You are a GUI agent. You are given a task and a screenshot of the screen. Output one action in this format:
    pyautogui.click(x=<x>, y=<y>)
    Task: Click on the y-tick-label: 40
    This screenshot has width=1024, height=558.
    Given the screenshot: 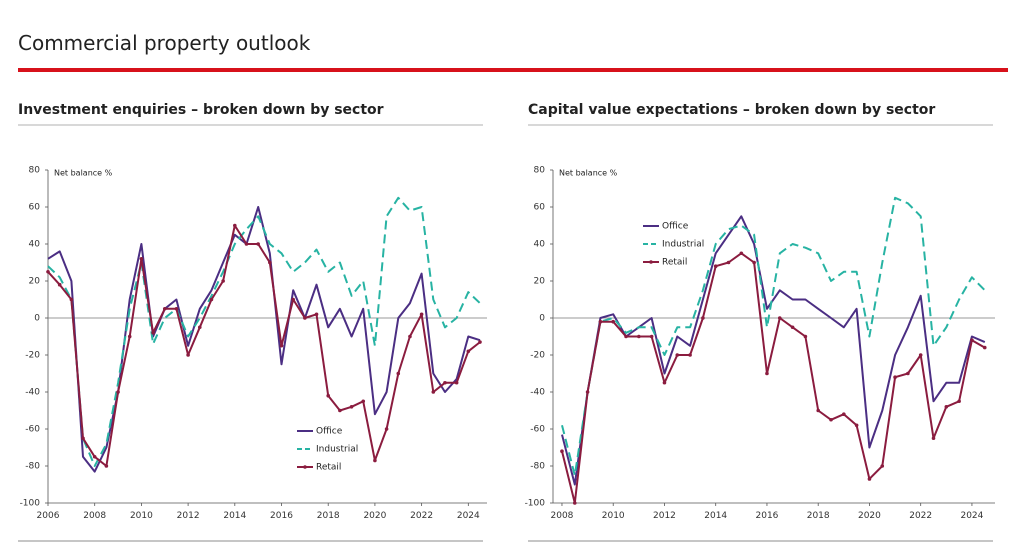 What is the action you would take?
    pyautogui.click(x=540, y=245)
    